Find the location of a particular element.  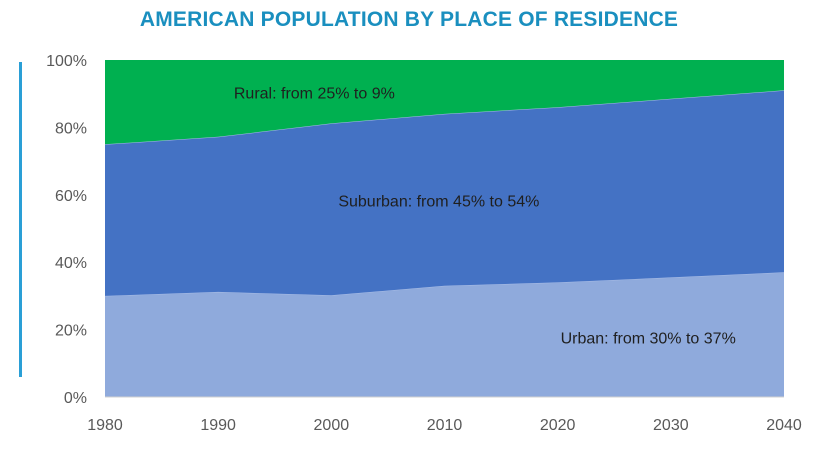

x-tick-label: 2010 is located at coordinates (445, 425).